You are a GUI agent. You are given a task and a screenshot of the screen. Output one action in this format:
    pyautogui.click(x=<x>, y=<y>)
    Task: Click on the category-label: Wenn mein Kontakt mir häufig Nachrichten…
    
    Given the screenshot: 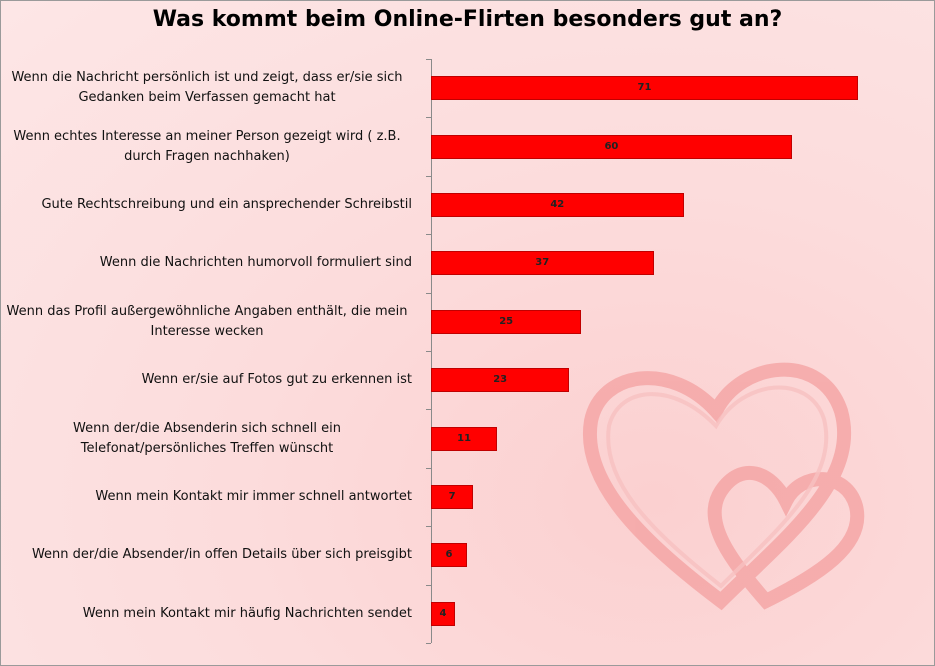 What is the action you would take?
    pyautogui.click(x=207, y=614)
    